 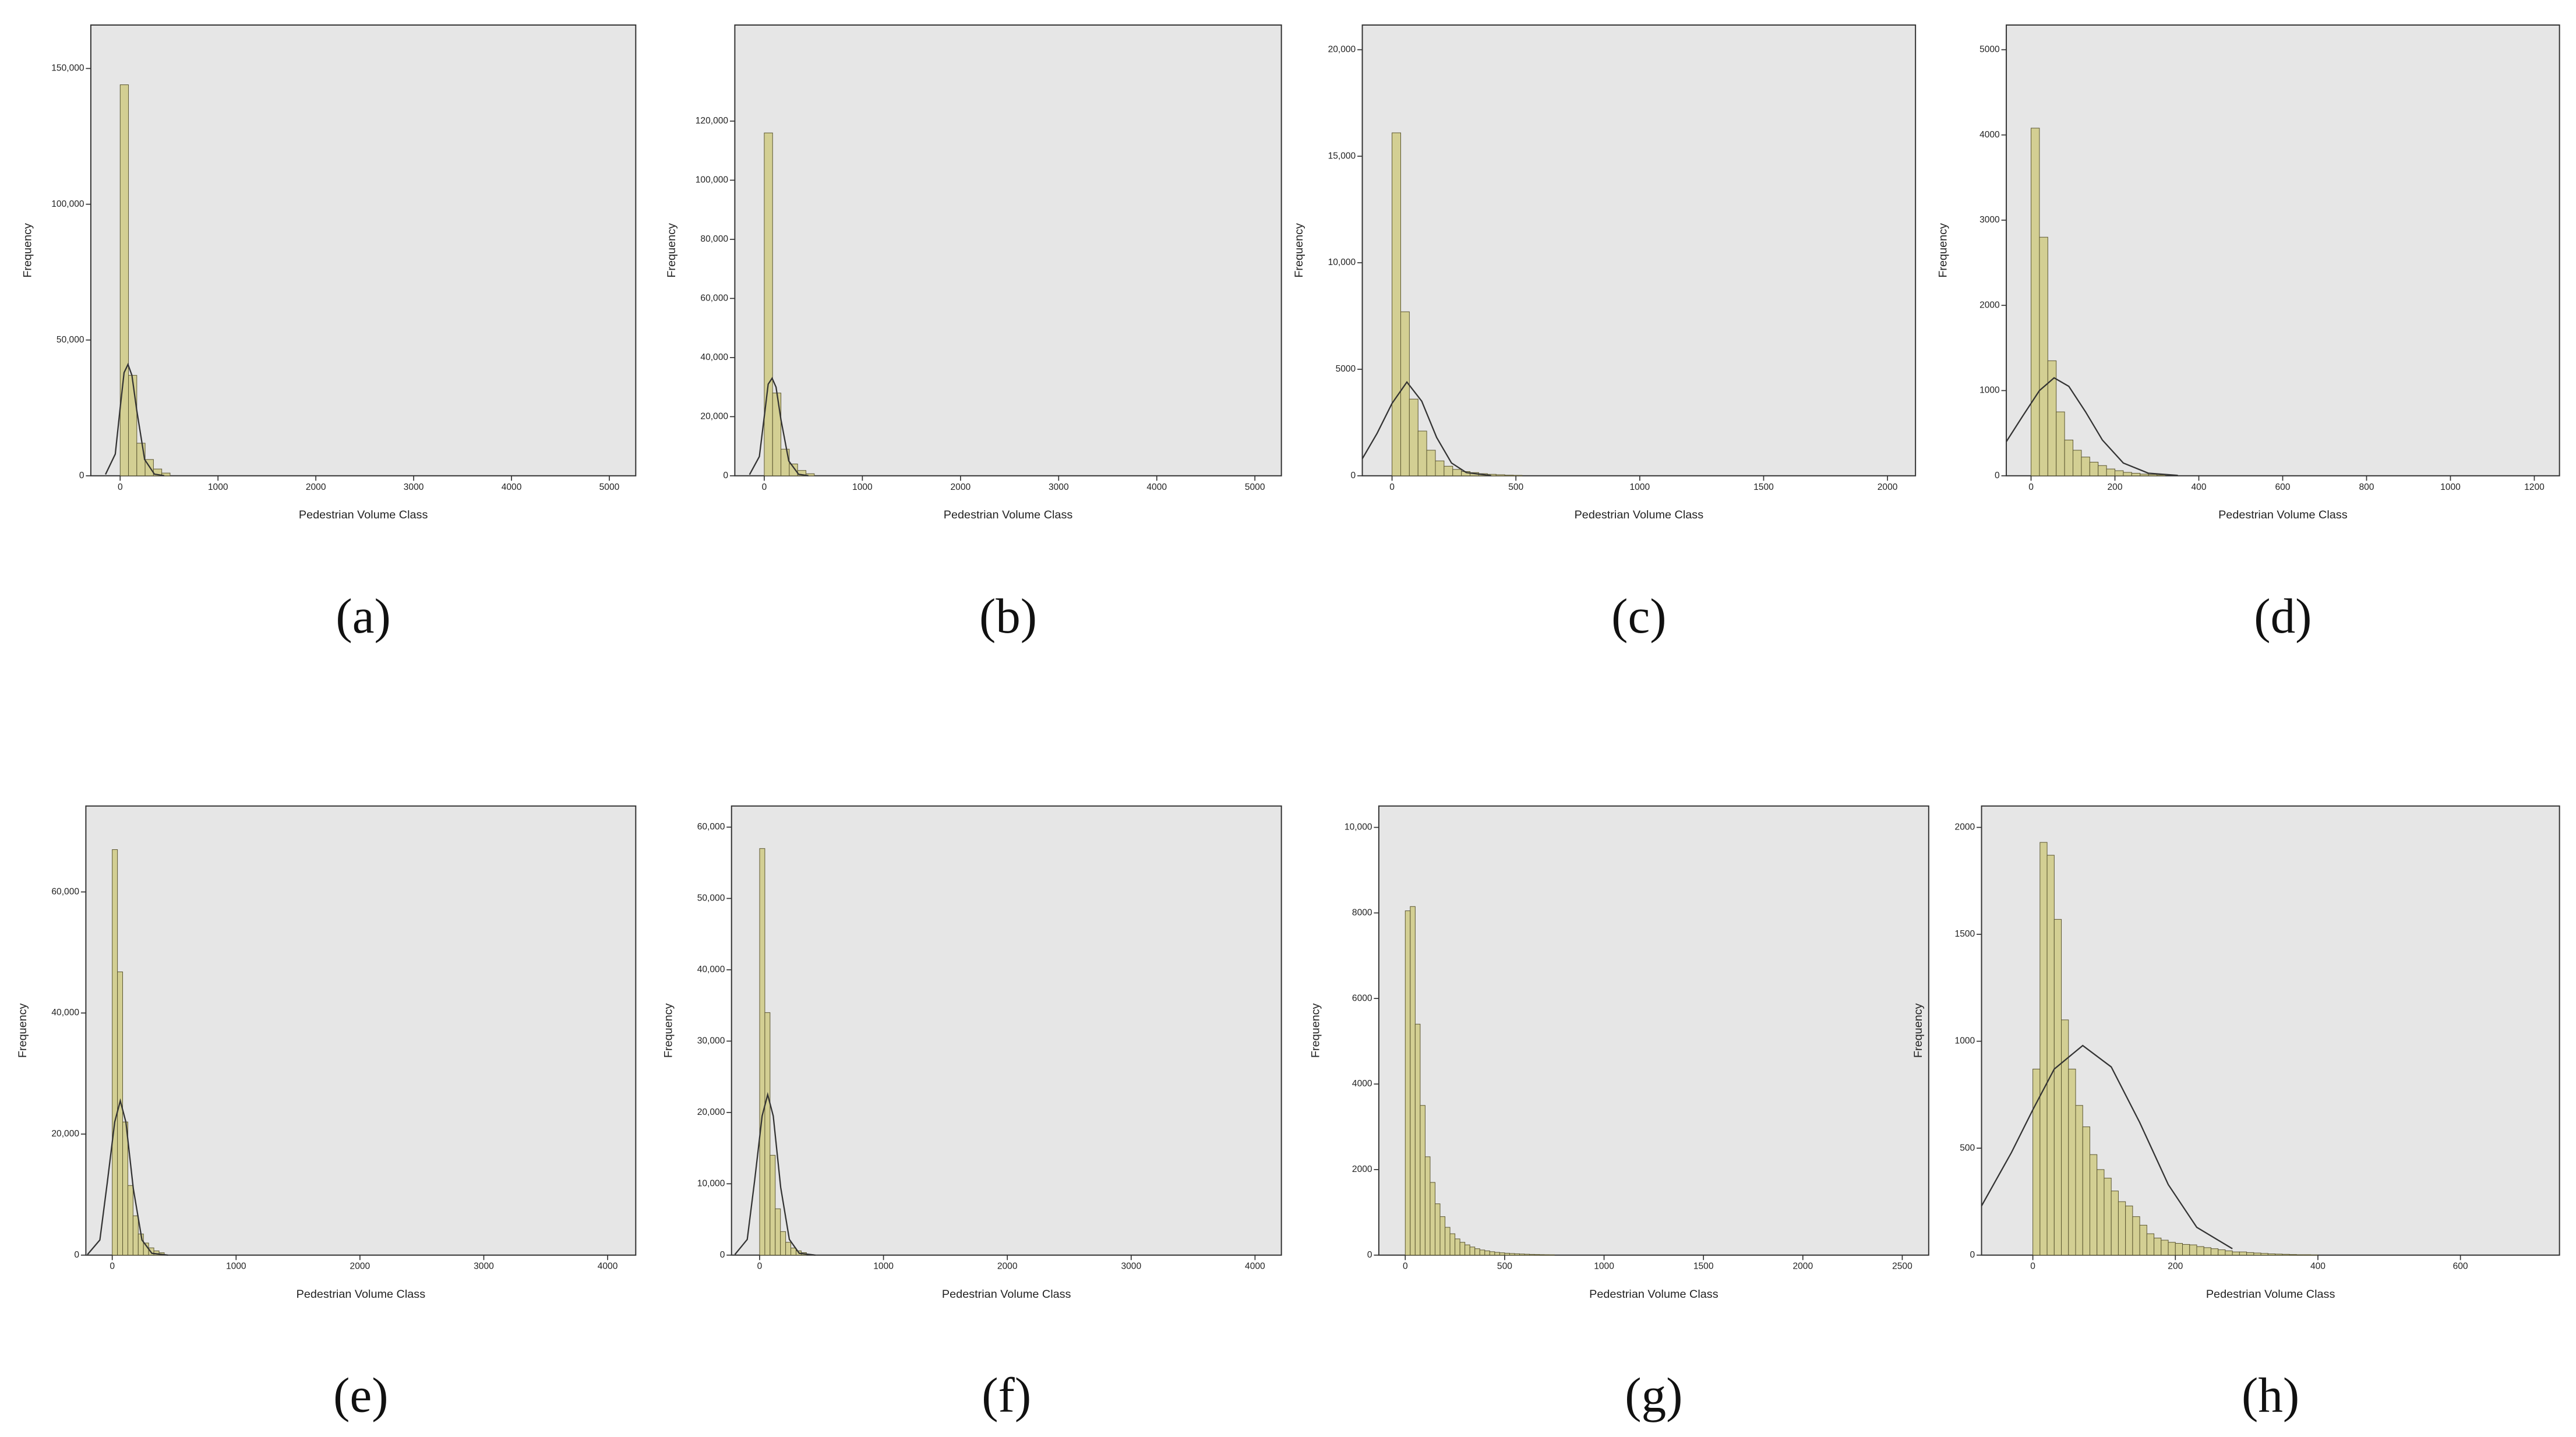 I want to click on caption: (c), so click(x=1639, y=616).